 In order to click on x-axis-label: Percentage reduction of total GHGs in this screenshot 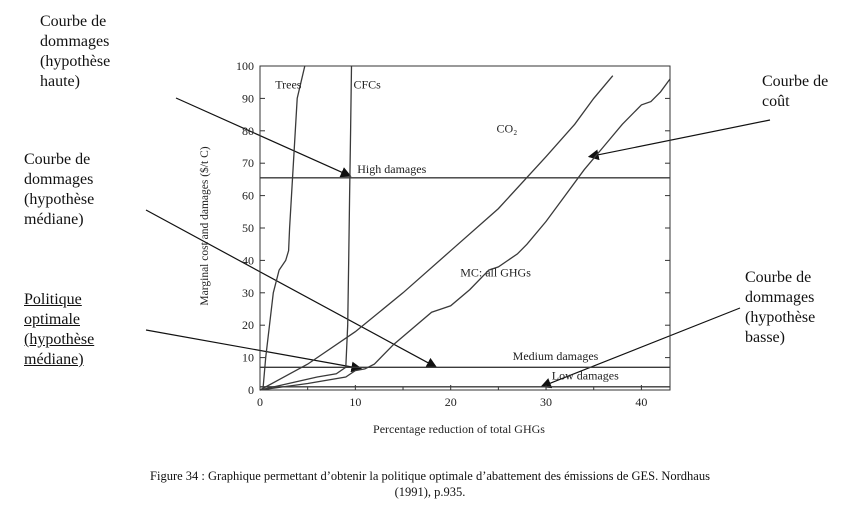, I will do `click(459, 429)`.